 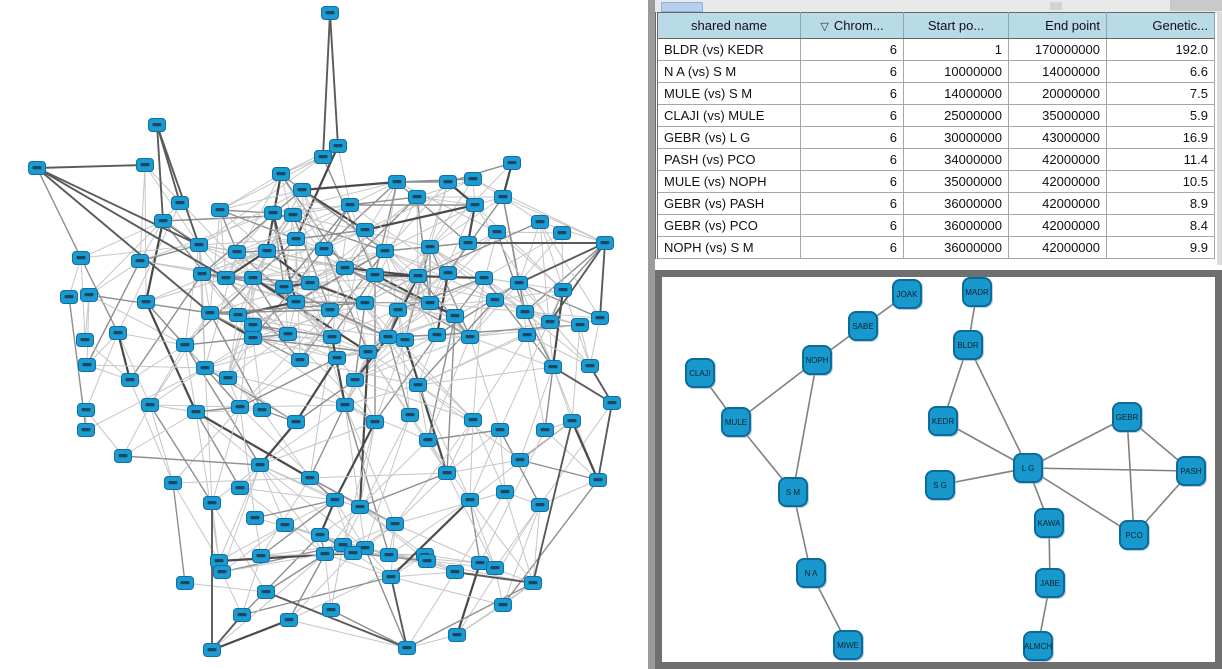 What do you see at coordinates (1127, 417) in the screenshot?
I see `graph-node-GEBR: GEBR` at bounding box center [1127, 417].